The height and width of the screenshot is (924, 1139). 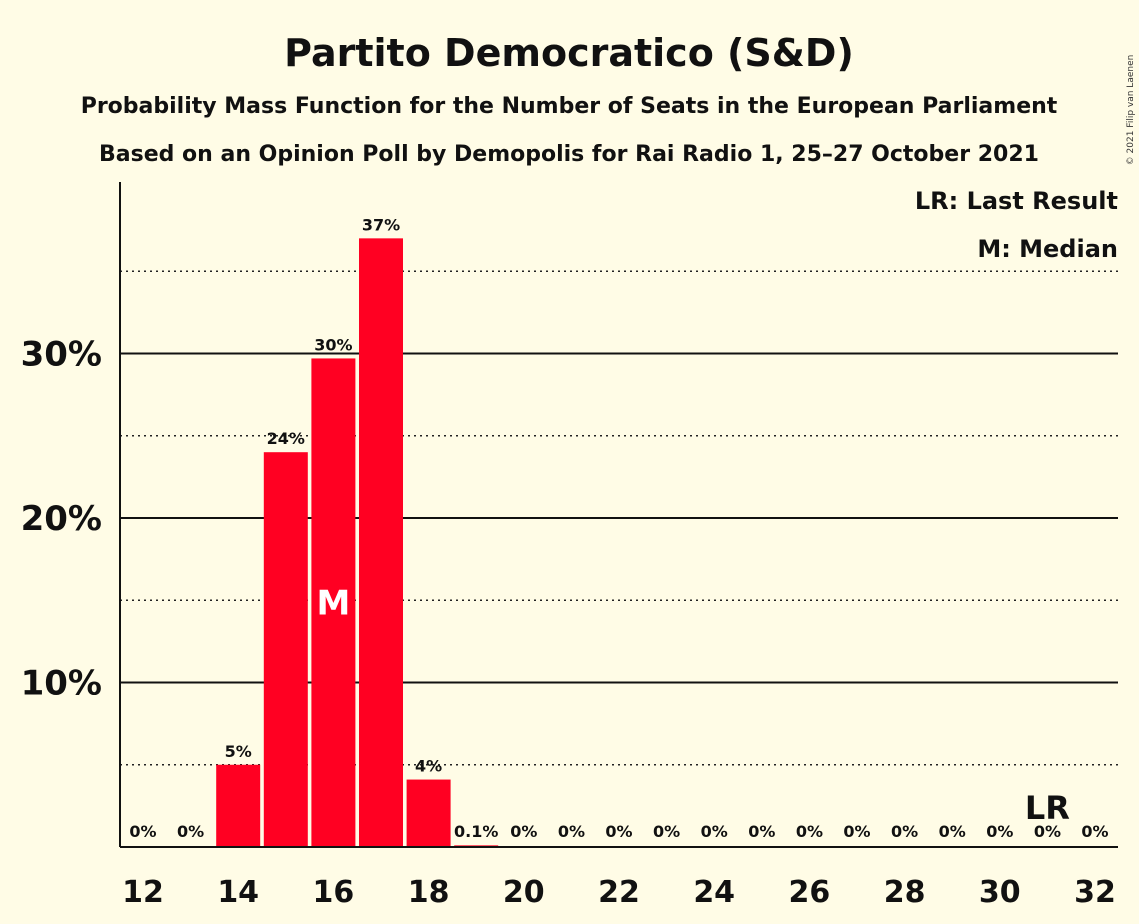 What do you see at coordinates (809, 831) in the screenshot?
I see `bar-label-26: 0%` at bounding box center [809, 831].